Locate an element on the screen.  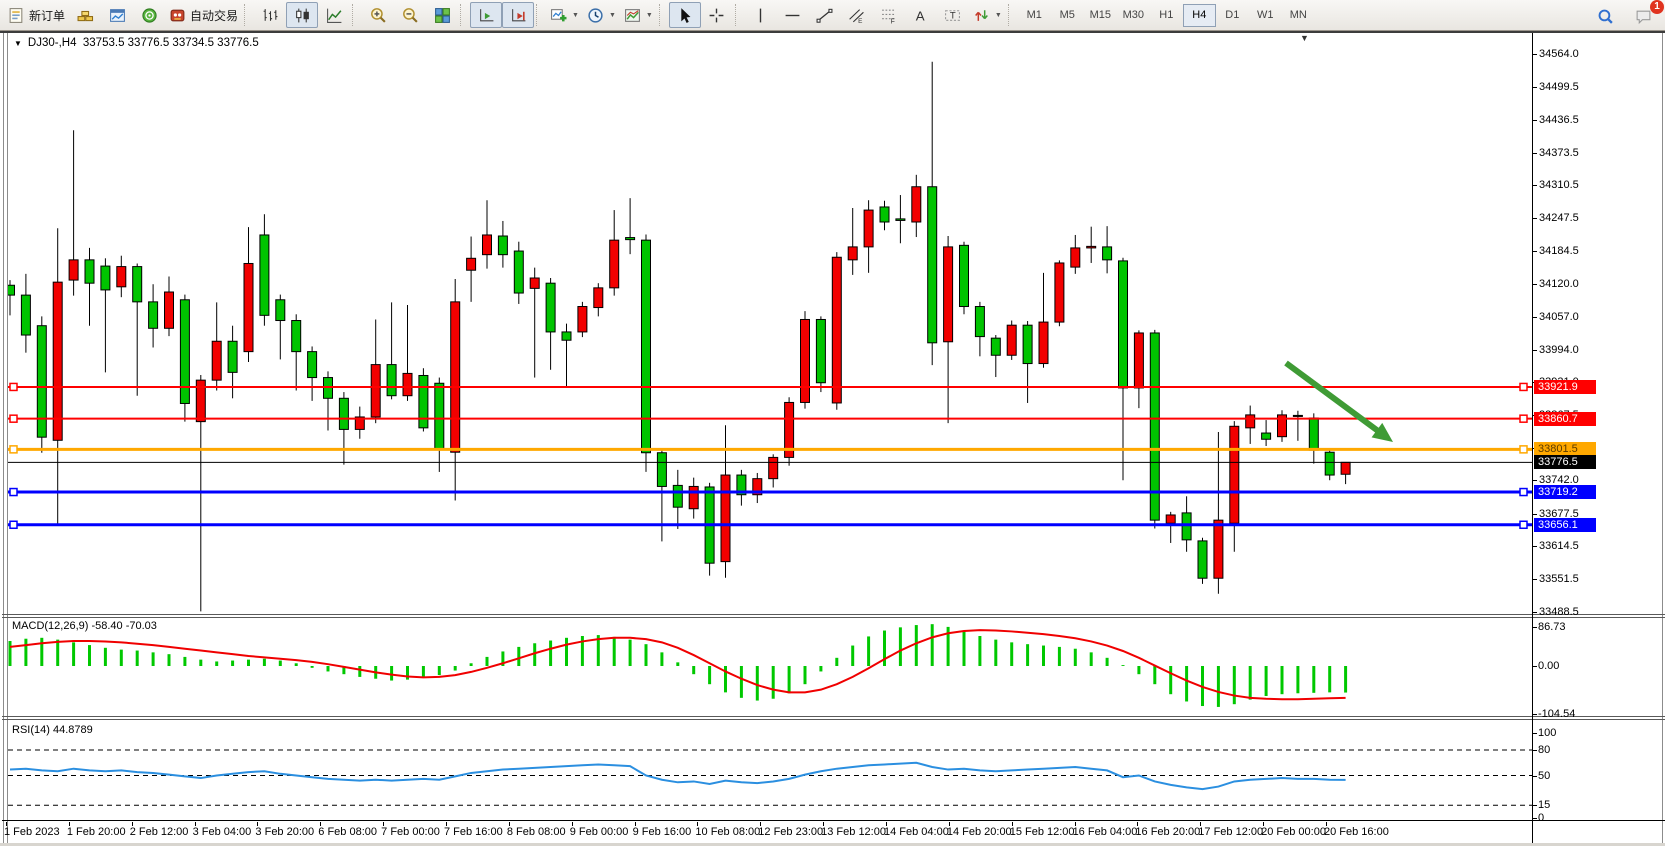
zoom-out-button is located at coordinates (410, 15).